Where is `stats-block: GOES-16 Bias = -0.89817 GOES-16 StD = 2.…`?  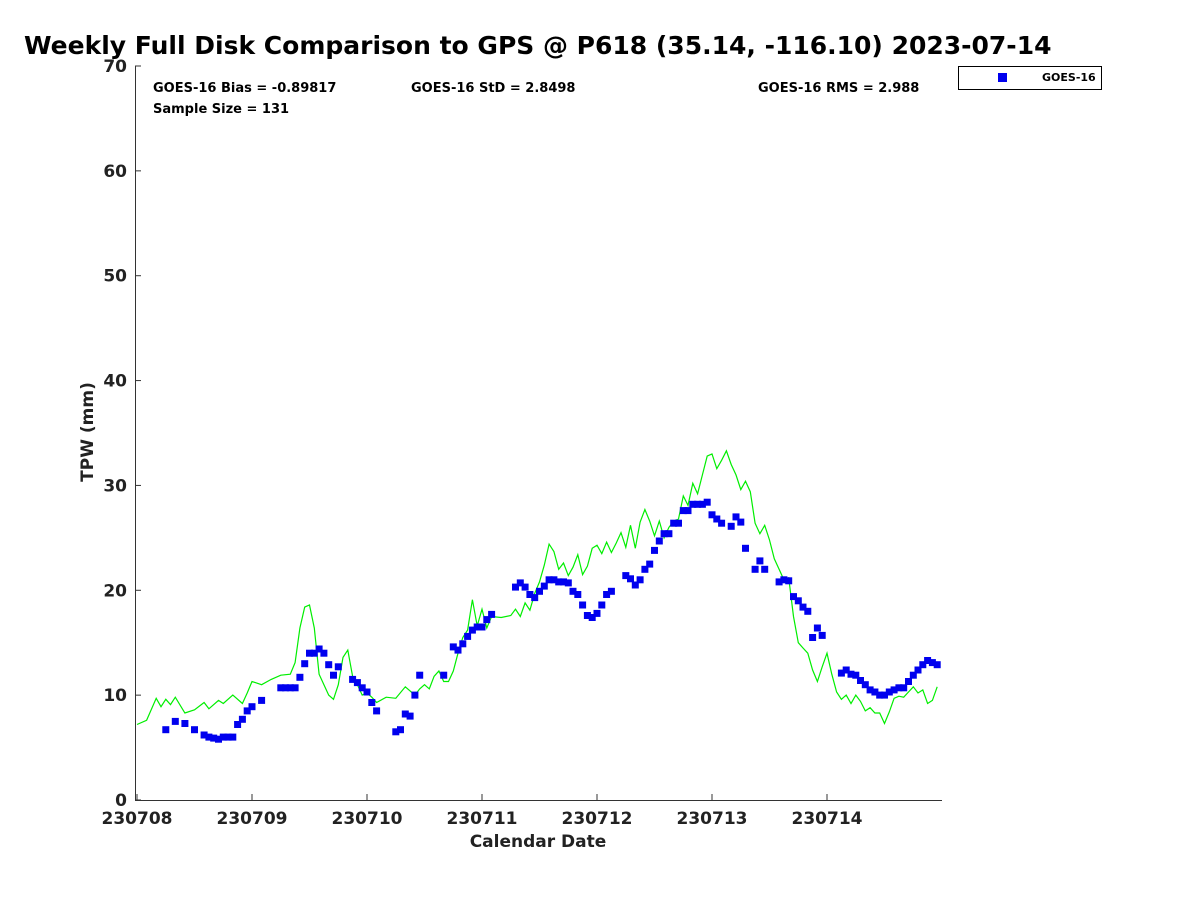
stats-block: GOES-16 Bias = -0.89817 GOES-16 StD = 2.… is located at coordinates (536, 99).